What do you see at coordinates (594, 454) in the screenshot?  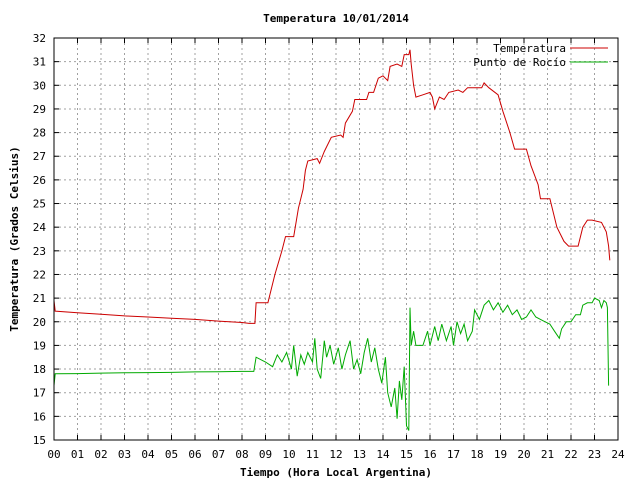 I see `x-tick-label: 23` at bounding box center [594, 454].